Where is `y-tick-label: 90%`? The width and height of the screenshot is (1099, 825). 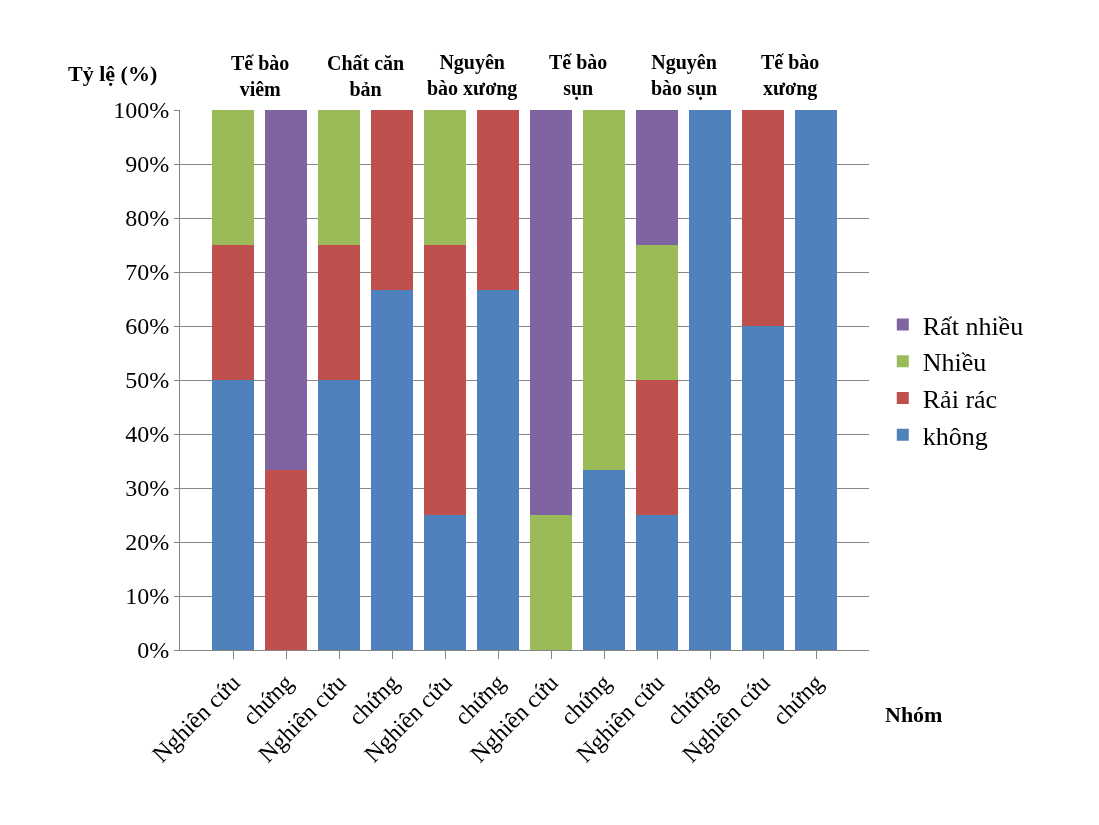 y-tick-label: 90% is located at coordinates (147, 164).